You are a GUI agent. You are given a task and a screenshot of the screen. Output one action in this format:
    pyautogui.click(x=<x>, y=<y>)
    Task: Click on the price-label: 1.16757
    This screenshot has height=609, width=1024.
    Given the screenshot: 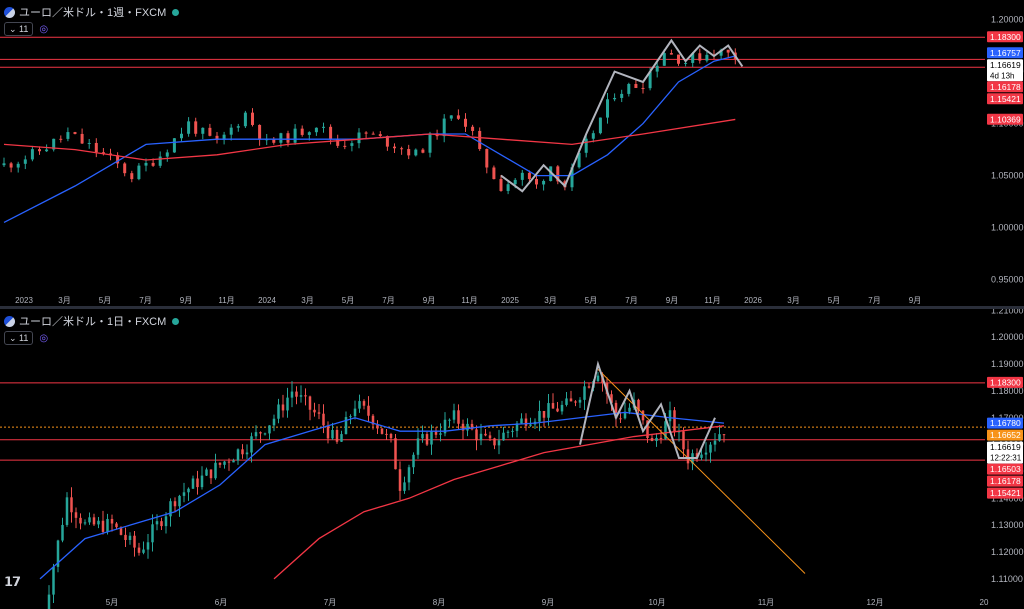 What is the action you would take?
    pyautogui.click(x=1005, y=53)
    